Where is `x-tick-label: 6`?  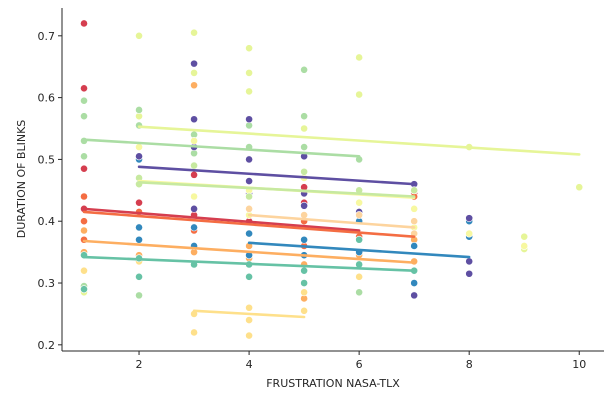 x-tick-label: 6 is located at coordinates (359, 364).